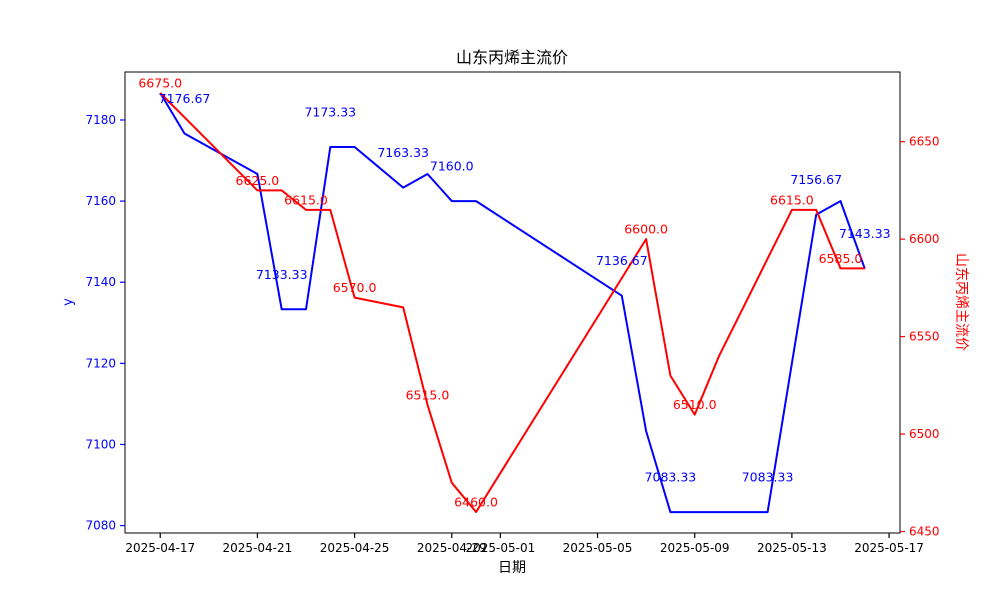  I want to click on annotation-label: 6570.0, so click(355, 287).